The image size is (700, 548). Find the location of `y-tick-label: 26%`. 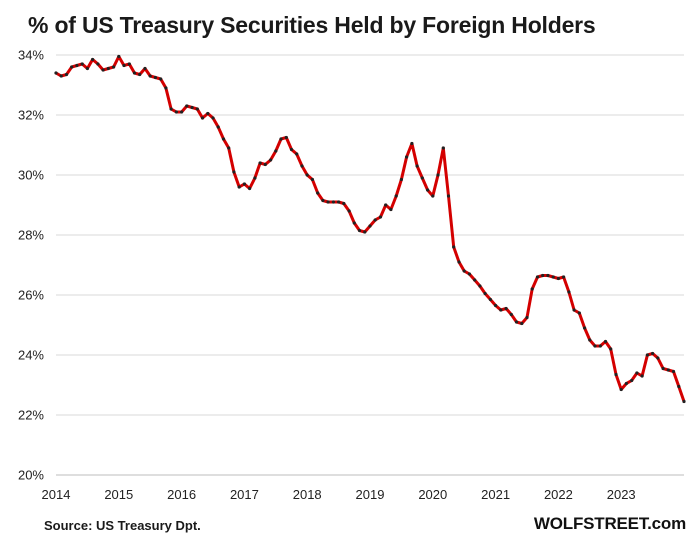

y-tick-label: 26% is located at coordinates (31, 295).